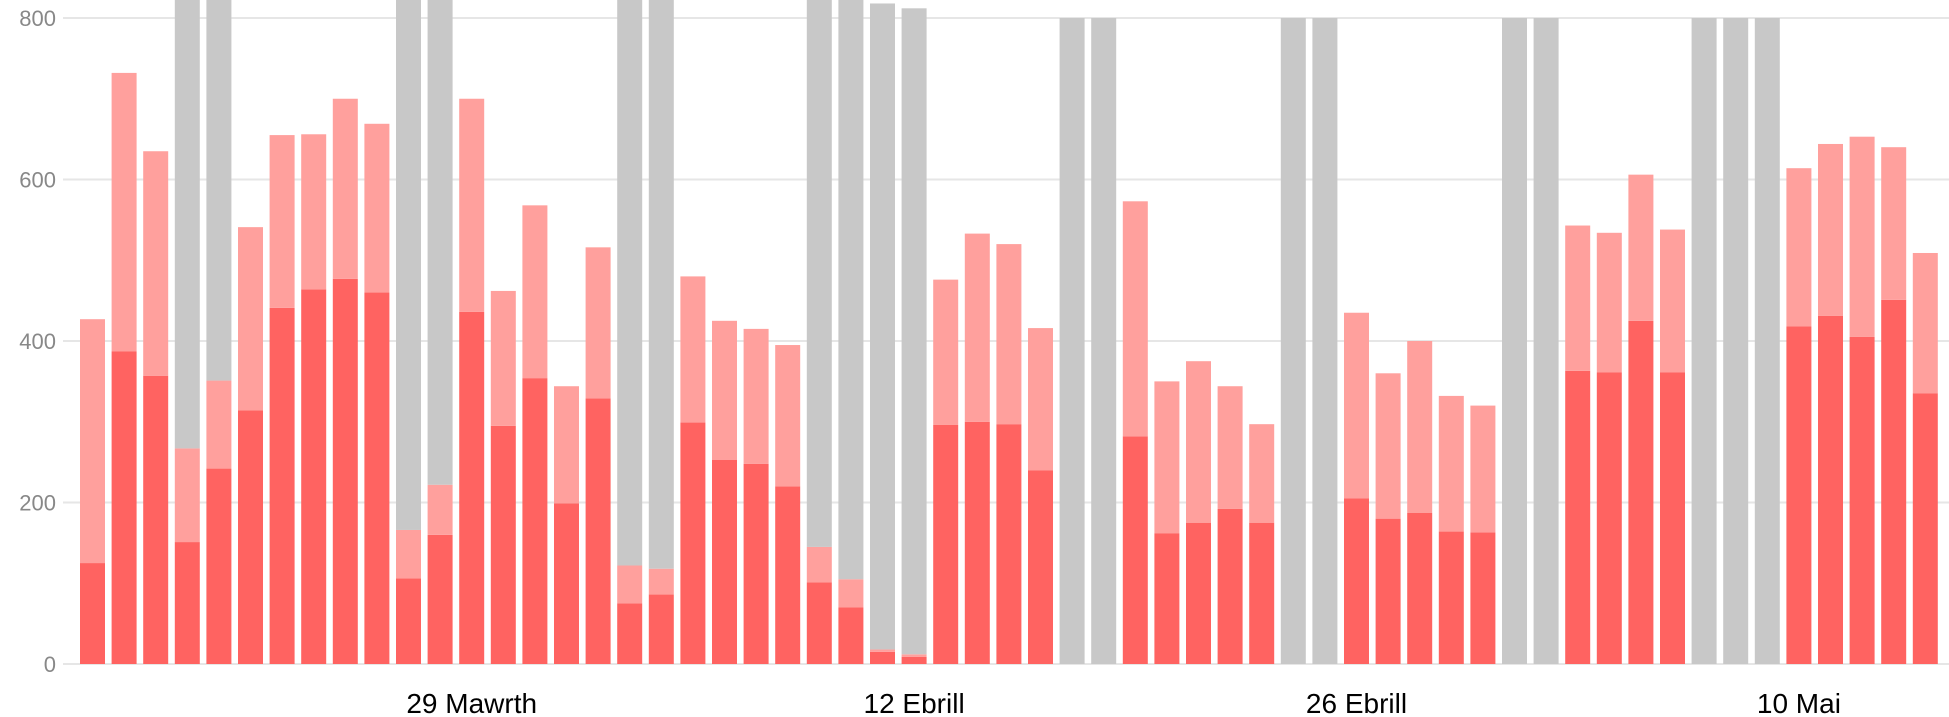  What do you see at coordinates (50, 664) in the screenshot?
I see `y-tick-label: 0` at bounding box center [50, 664].